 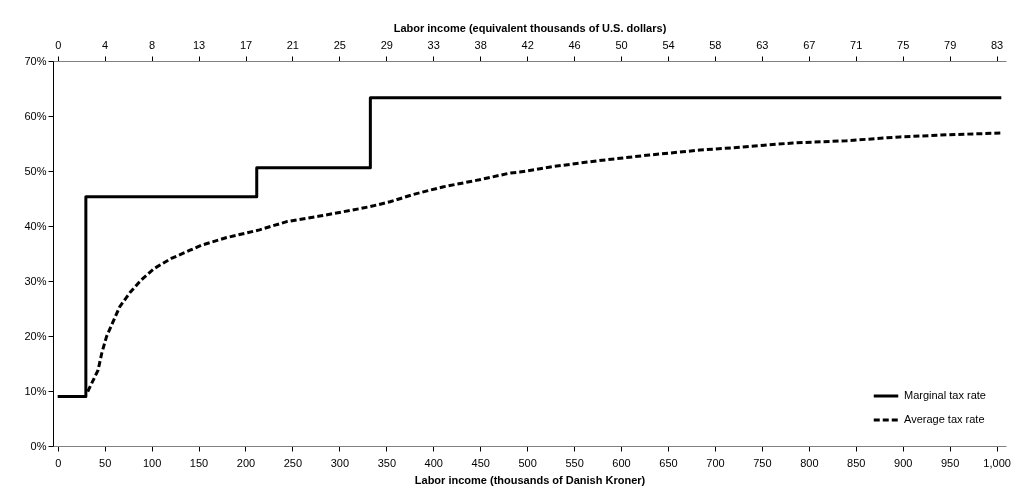 What do you see at coordinates (152, 44) in the screenshot?
I see `x2-tick-label: 8` at bounding box center [152, 44].